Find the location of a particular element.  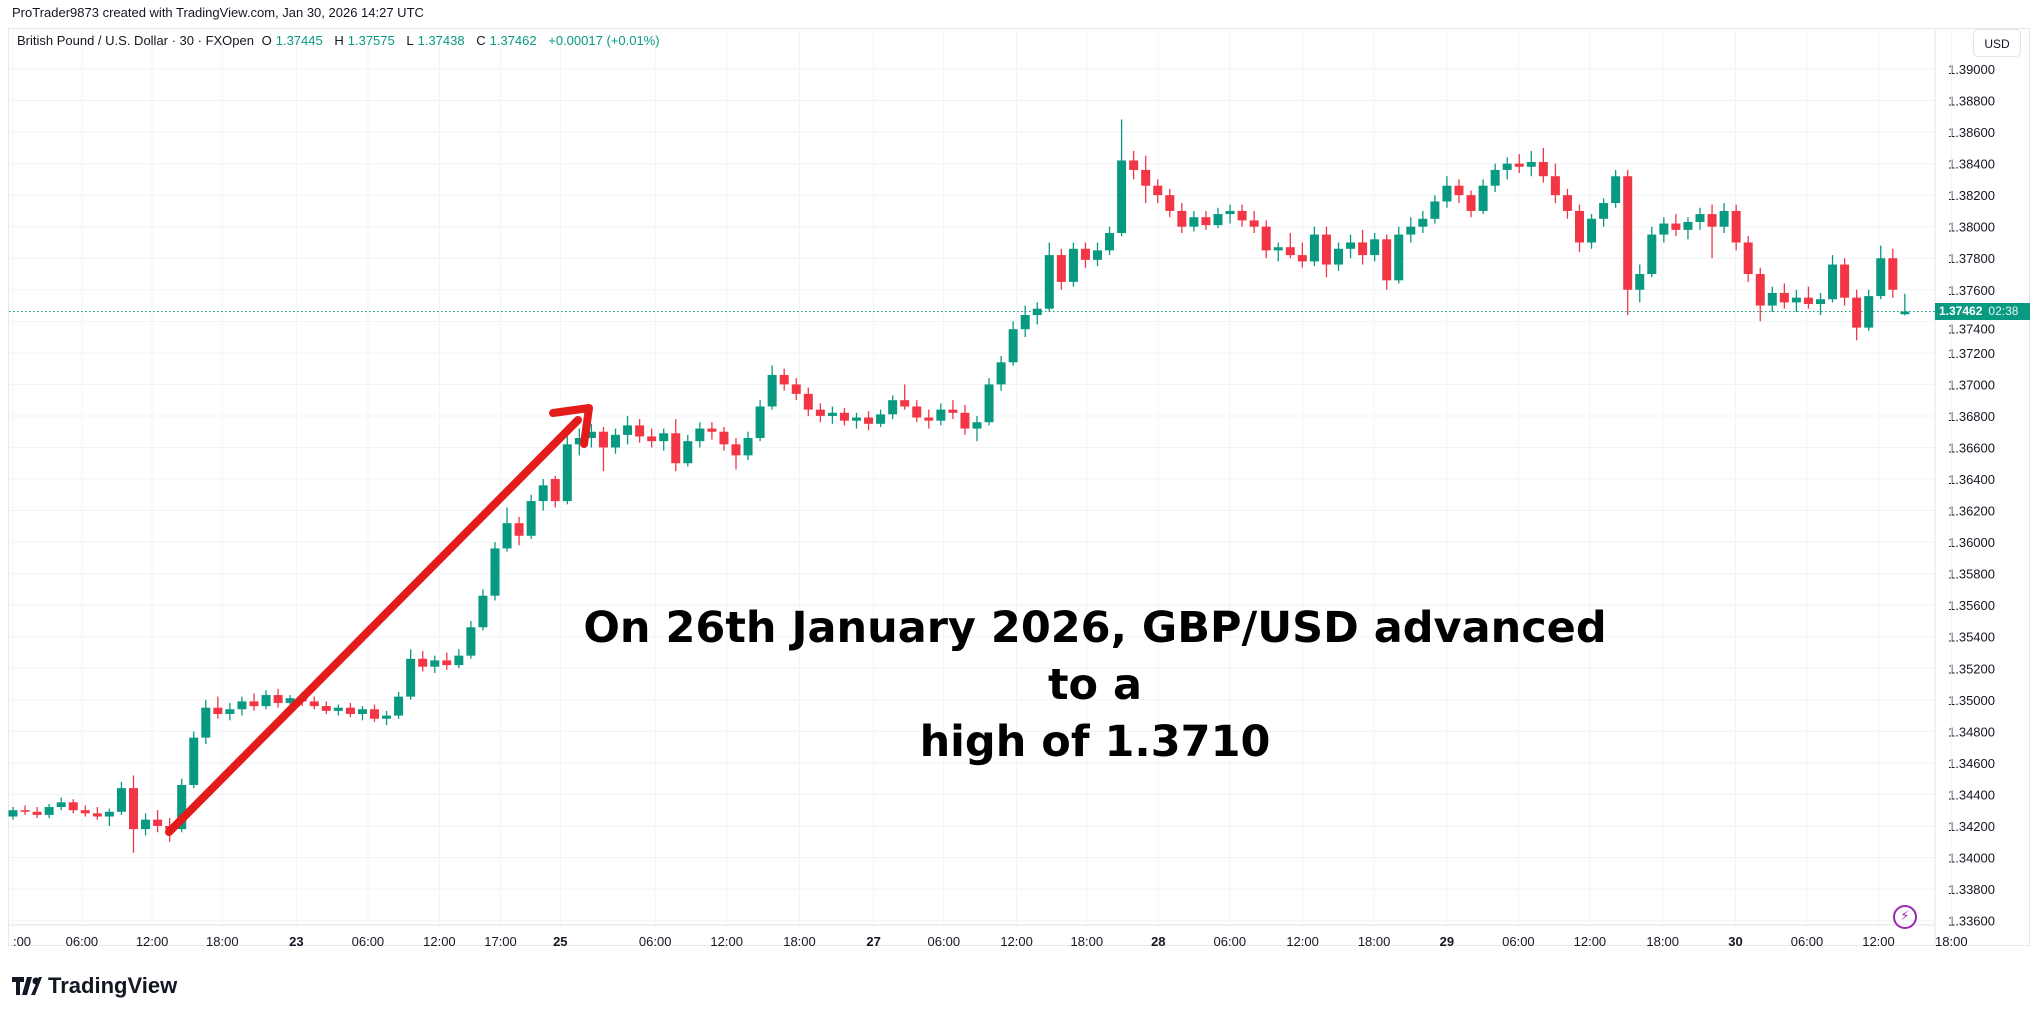

y-tick-label: 1.37000 is located at coordinates (1971, 384).